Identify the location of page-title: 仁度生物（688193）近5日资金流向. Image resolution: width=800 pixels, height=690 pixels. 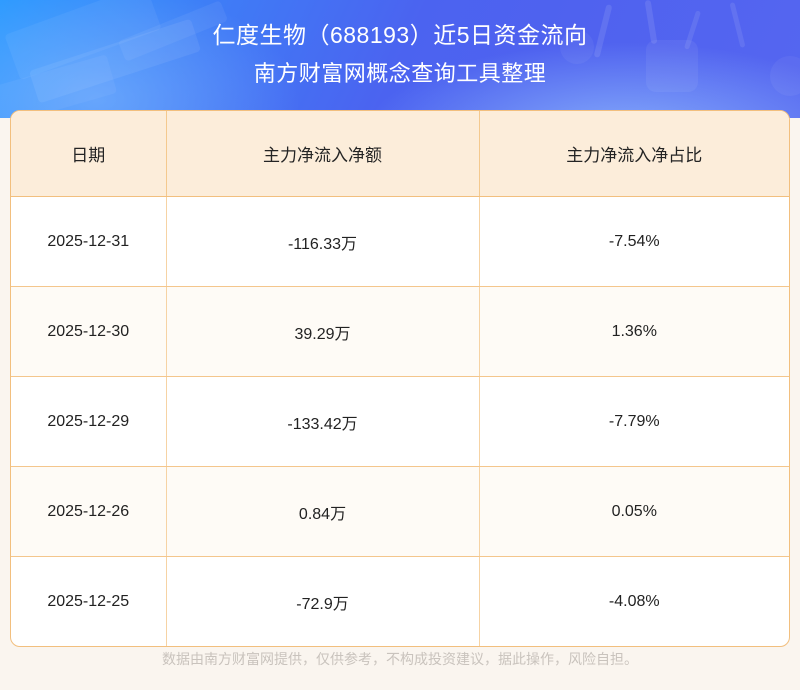
(400, 35).